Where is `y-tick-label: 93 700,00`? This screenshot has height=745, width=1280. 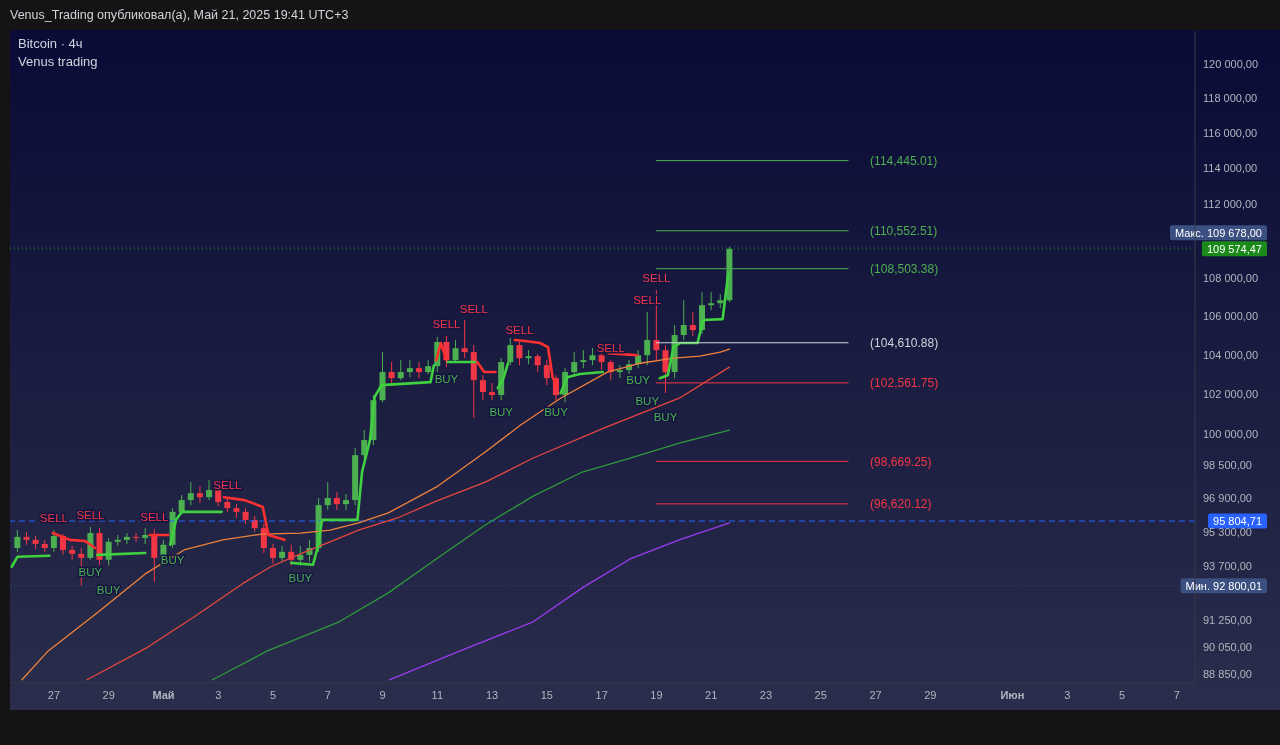
y-tick-label: 93 700,00 is located at coordinates (1227, 566).